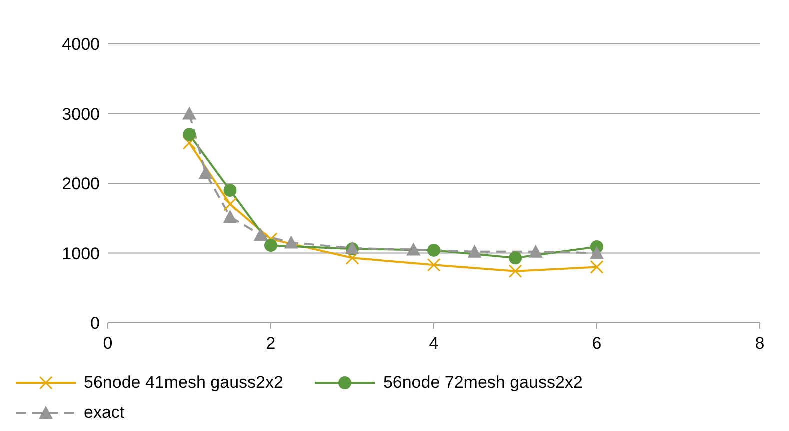 This screenshot has width=789, height=431. Describe the element at coordinates (104, 413) in the screenshot. I see `legend-label: exact` at that location.